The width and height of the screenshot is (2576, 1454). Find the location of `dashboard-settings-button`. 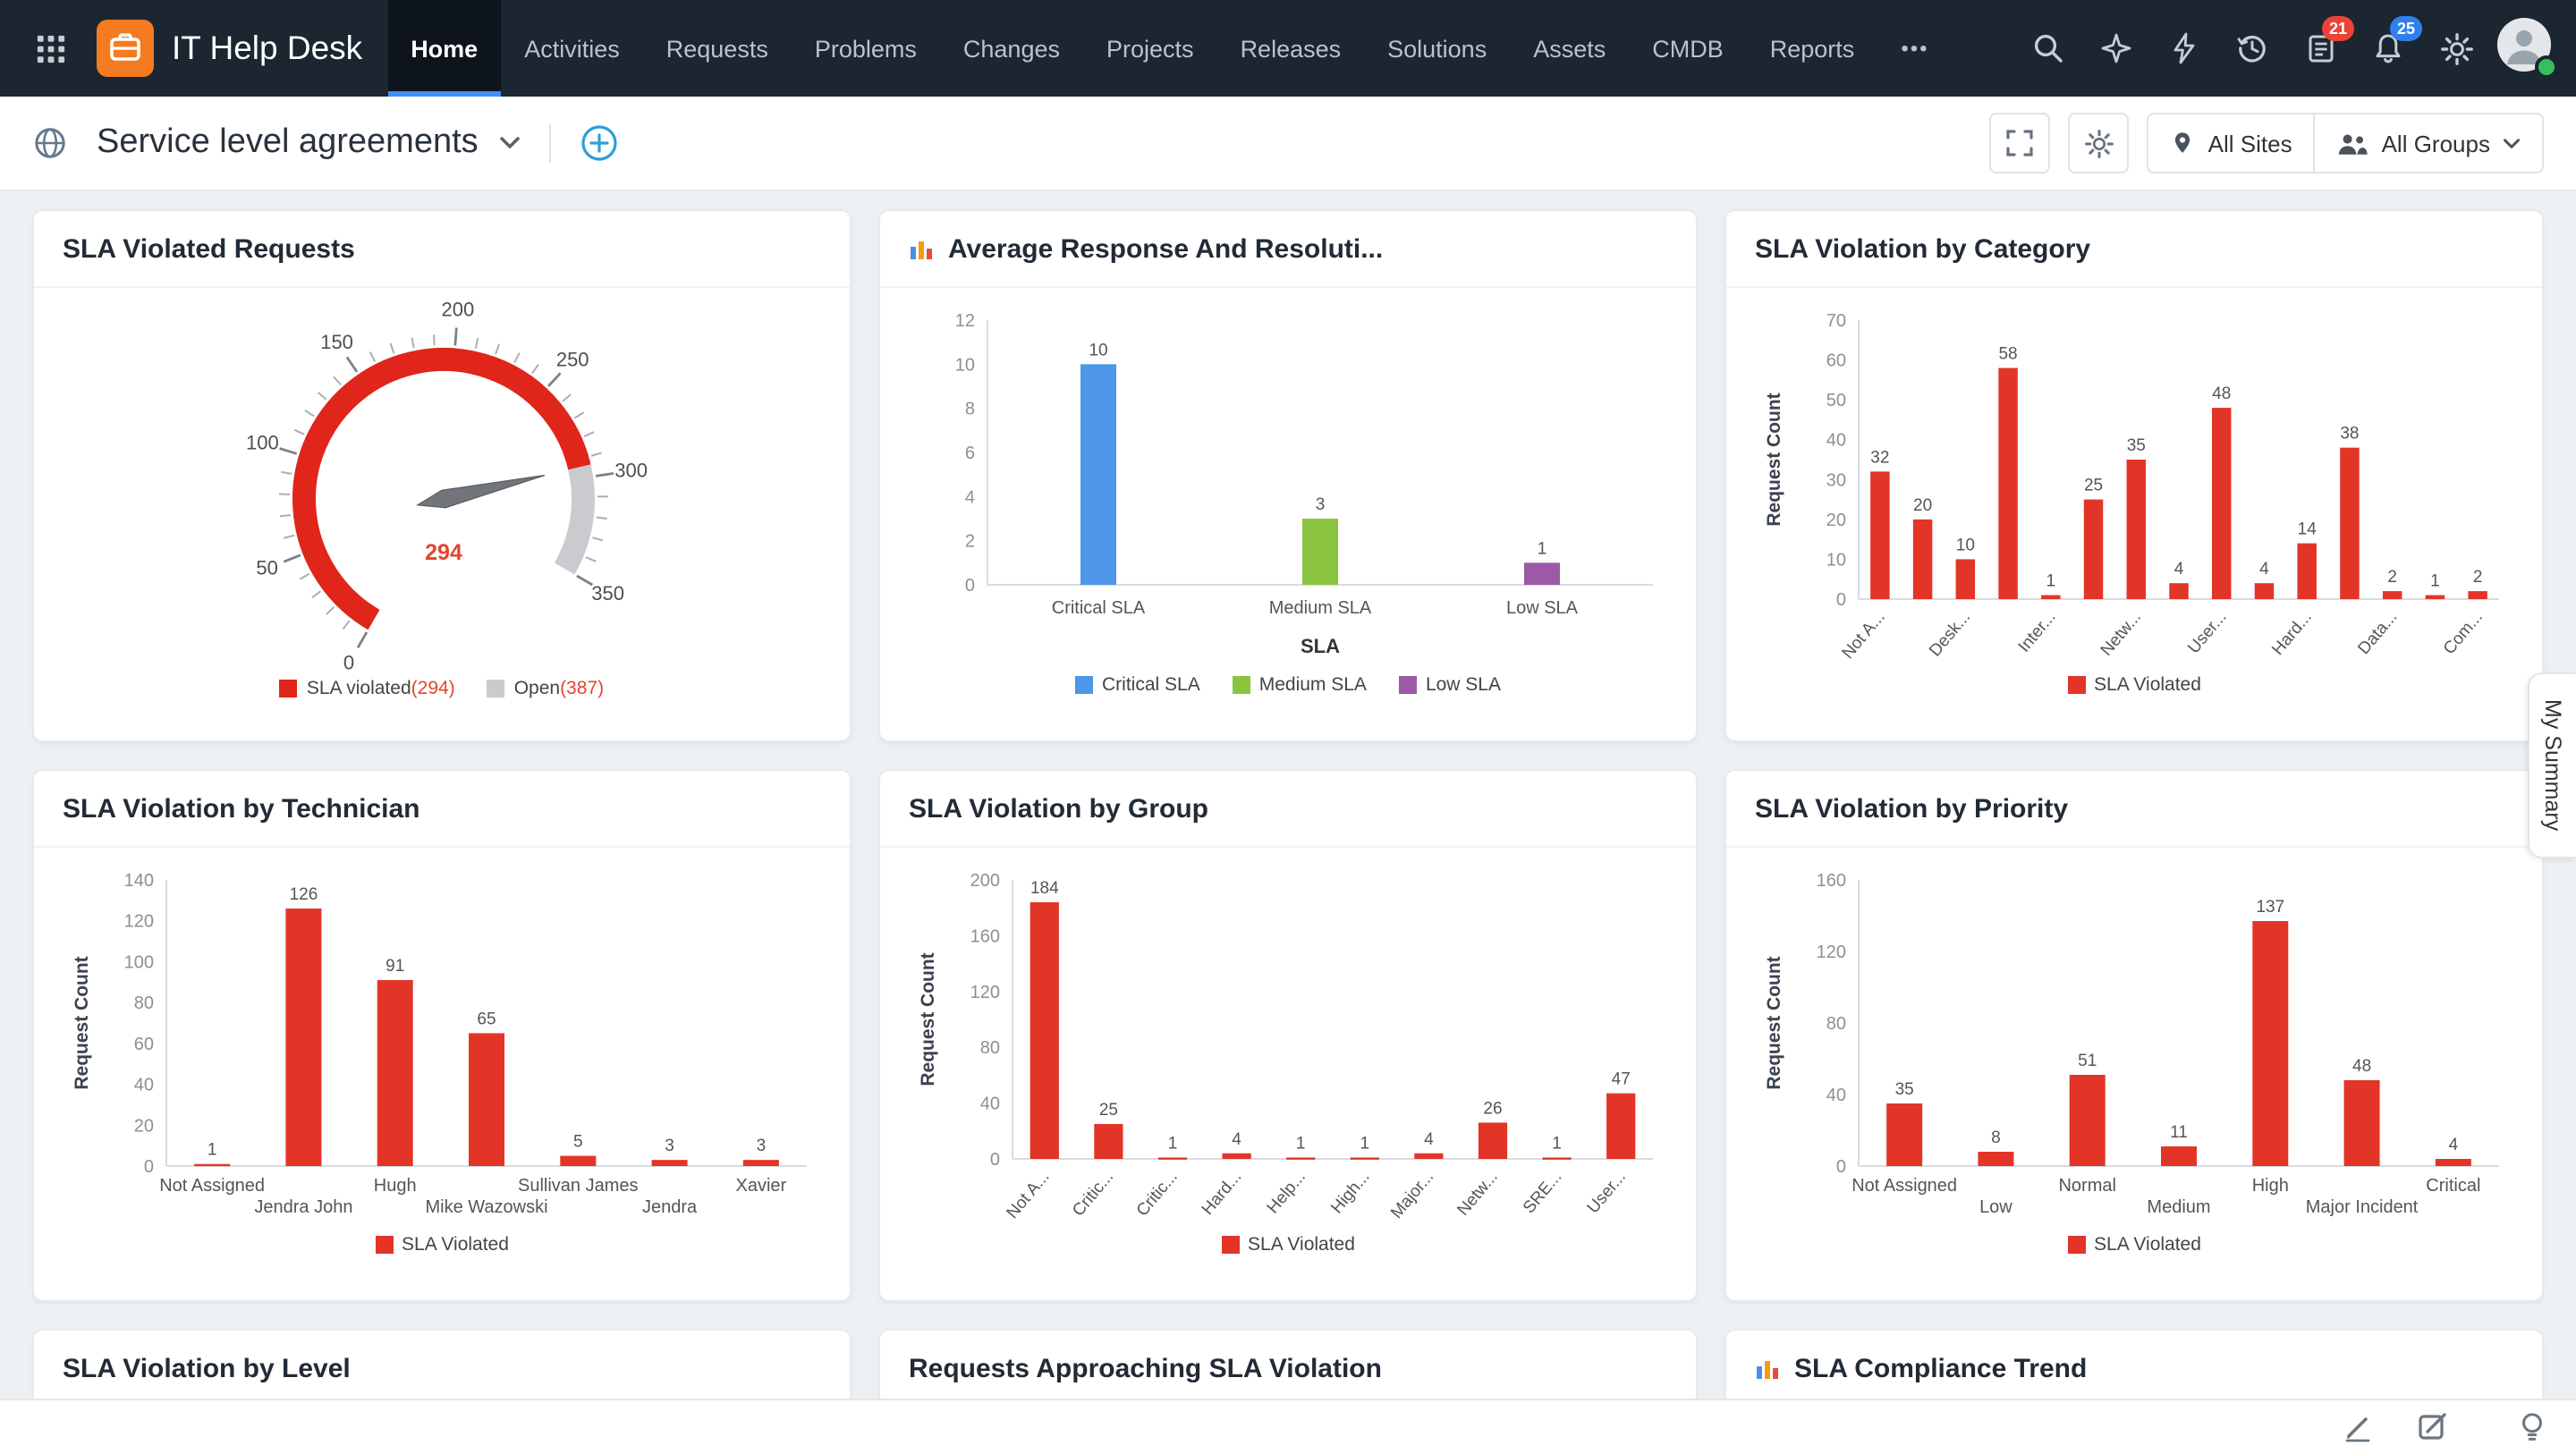

dashboard-settings-button is located at coordinates (2099, 143).